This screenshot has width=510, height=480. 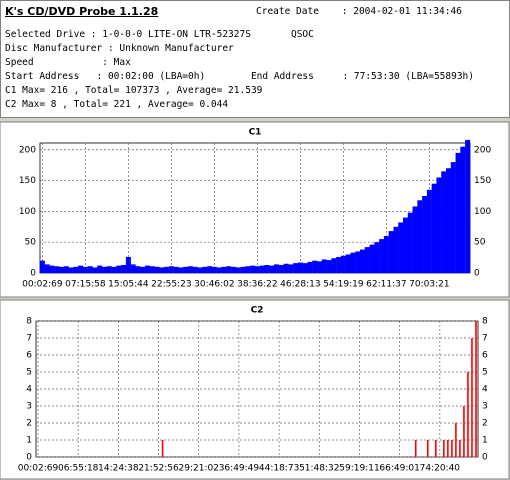 What do you see at coordinates (482, 150) in the screenshot?
I see `y2-tick-label: 200` at bounding box center [482, 150].